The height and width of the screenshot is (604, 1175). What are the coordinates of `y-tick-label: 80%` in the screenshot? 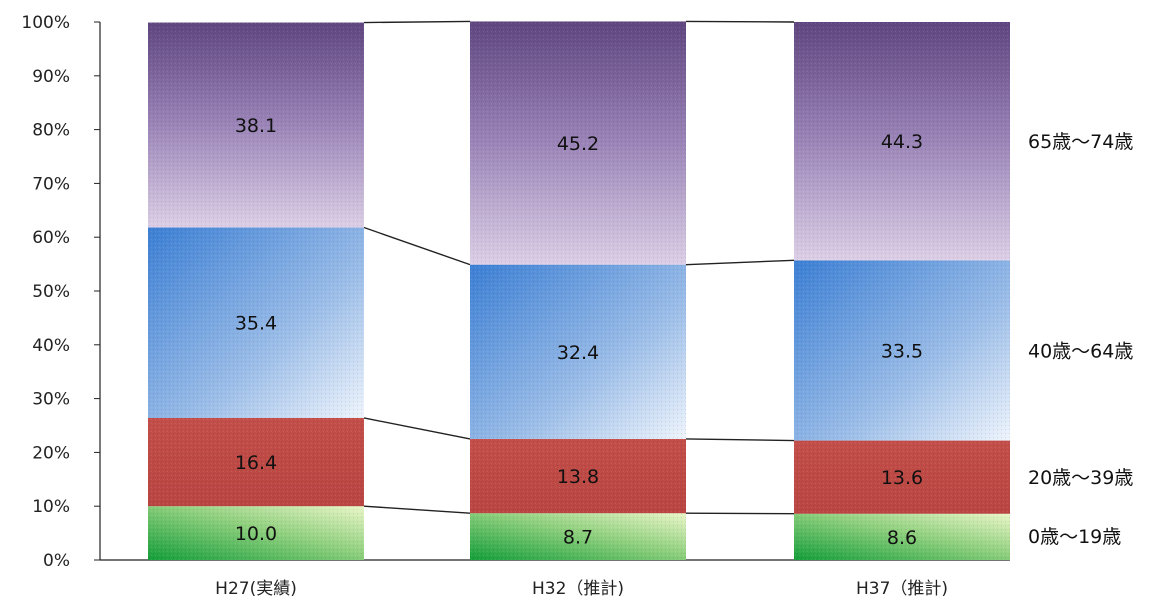 It's located at (51, 131).